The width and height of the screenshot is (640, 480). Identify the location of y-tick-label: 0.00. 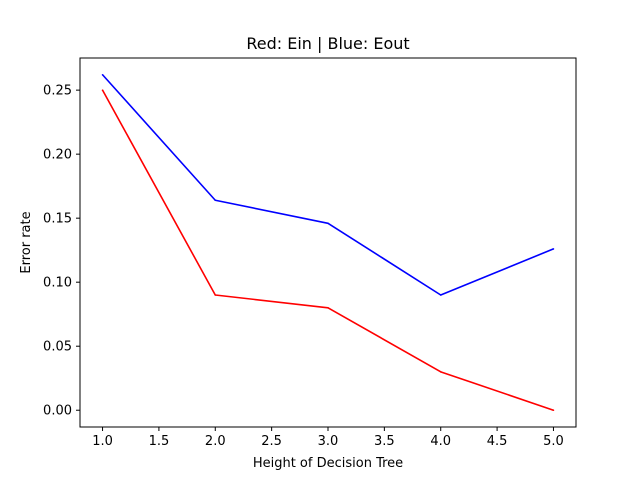
(57, 411).